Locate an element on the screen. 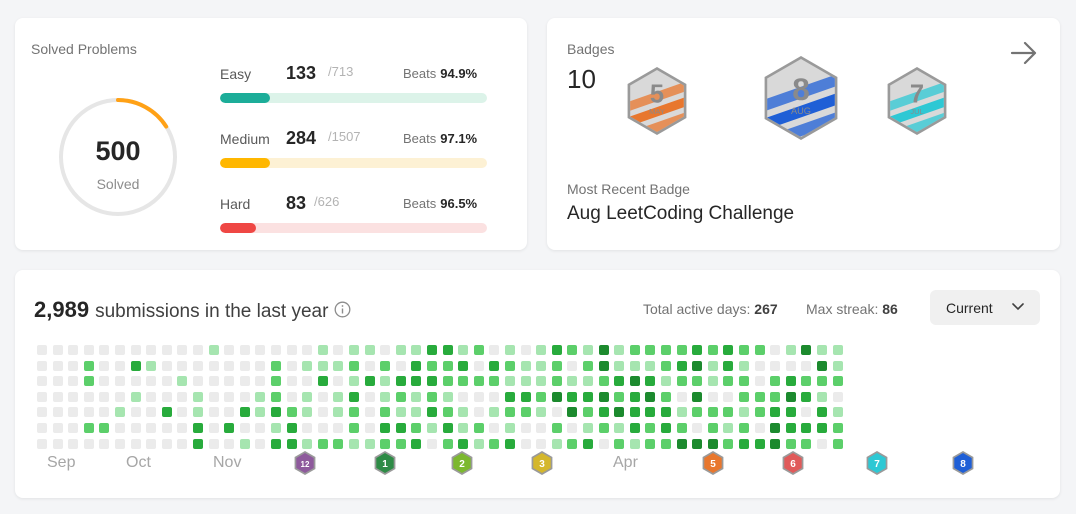 This screenshot has width=1076, height=514. arrow-right-icon is located at coordinates (1024, 53).